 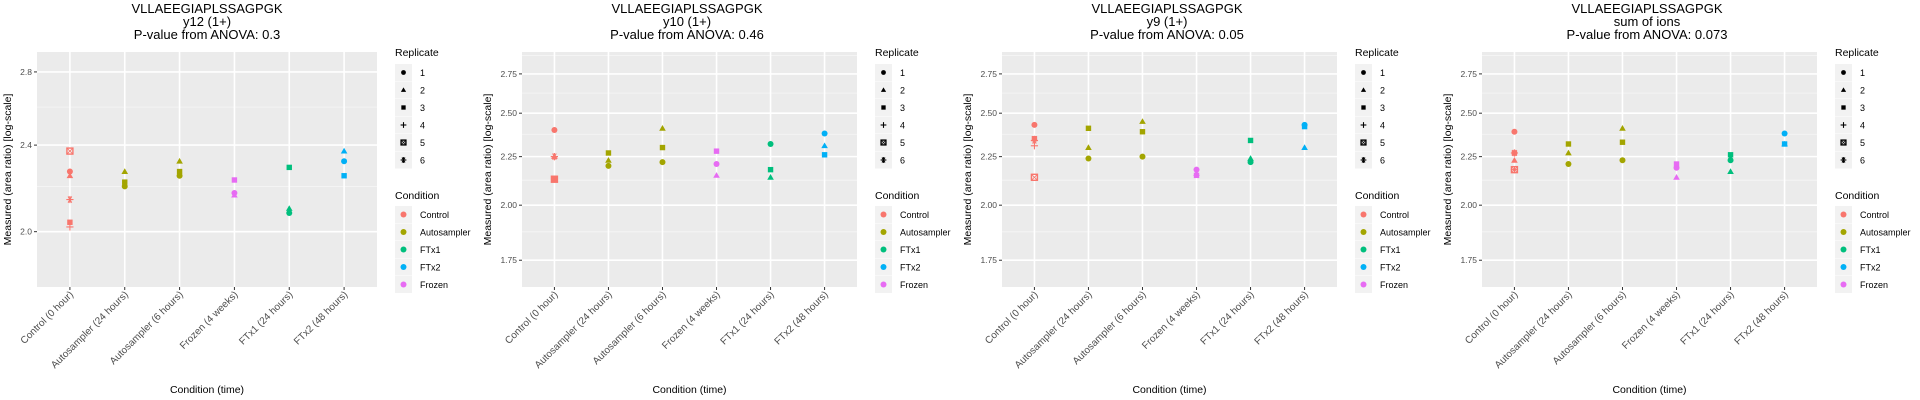 What do you see at coordinates (1167, 34) in the screenshot?
I see `panel-title-line: P-value from ANOVA: 0.05` at bounding box center [1167, 34].